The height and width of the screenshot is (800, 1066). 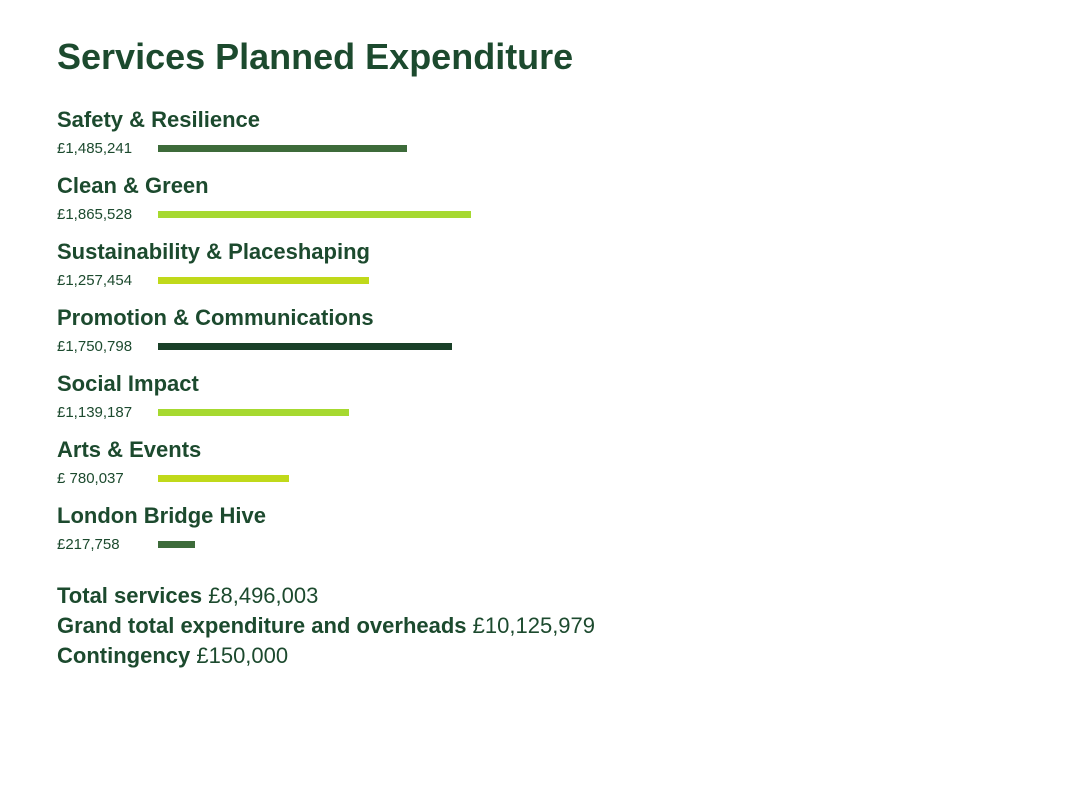 I want to click on bar-promotion-communications, so click(x=305, y=346).